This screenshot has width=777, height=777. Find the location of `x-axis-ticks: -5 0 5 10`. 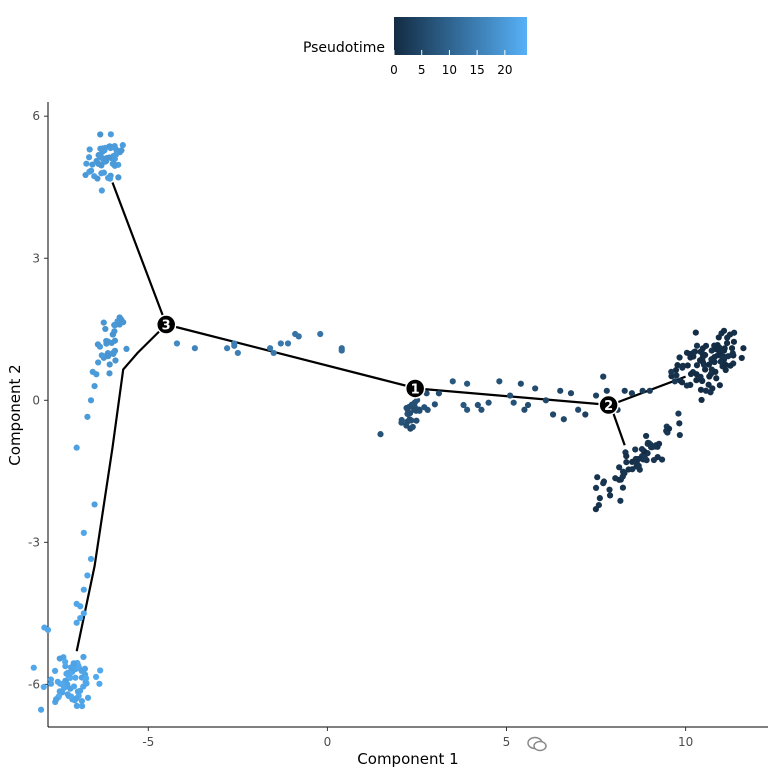

x-axis-ticks: -5 0 5 10 is located at coordinates (417, 738).